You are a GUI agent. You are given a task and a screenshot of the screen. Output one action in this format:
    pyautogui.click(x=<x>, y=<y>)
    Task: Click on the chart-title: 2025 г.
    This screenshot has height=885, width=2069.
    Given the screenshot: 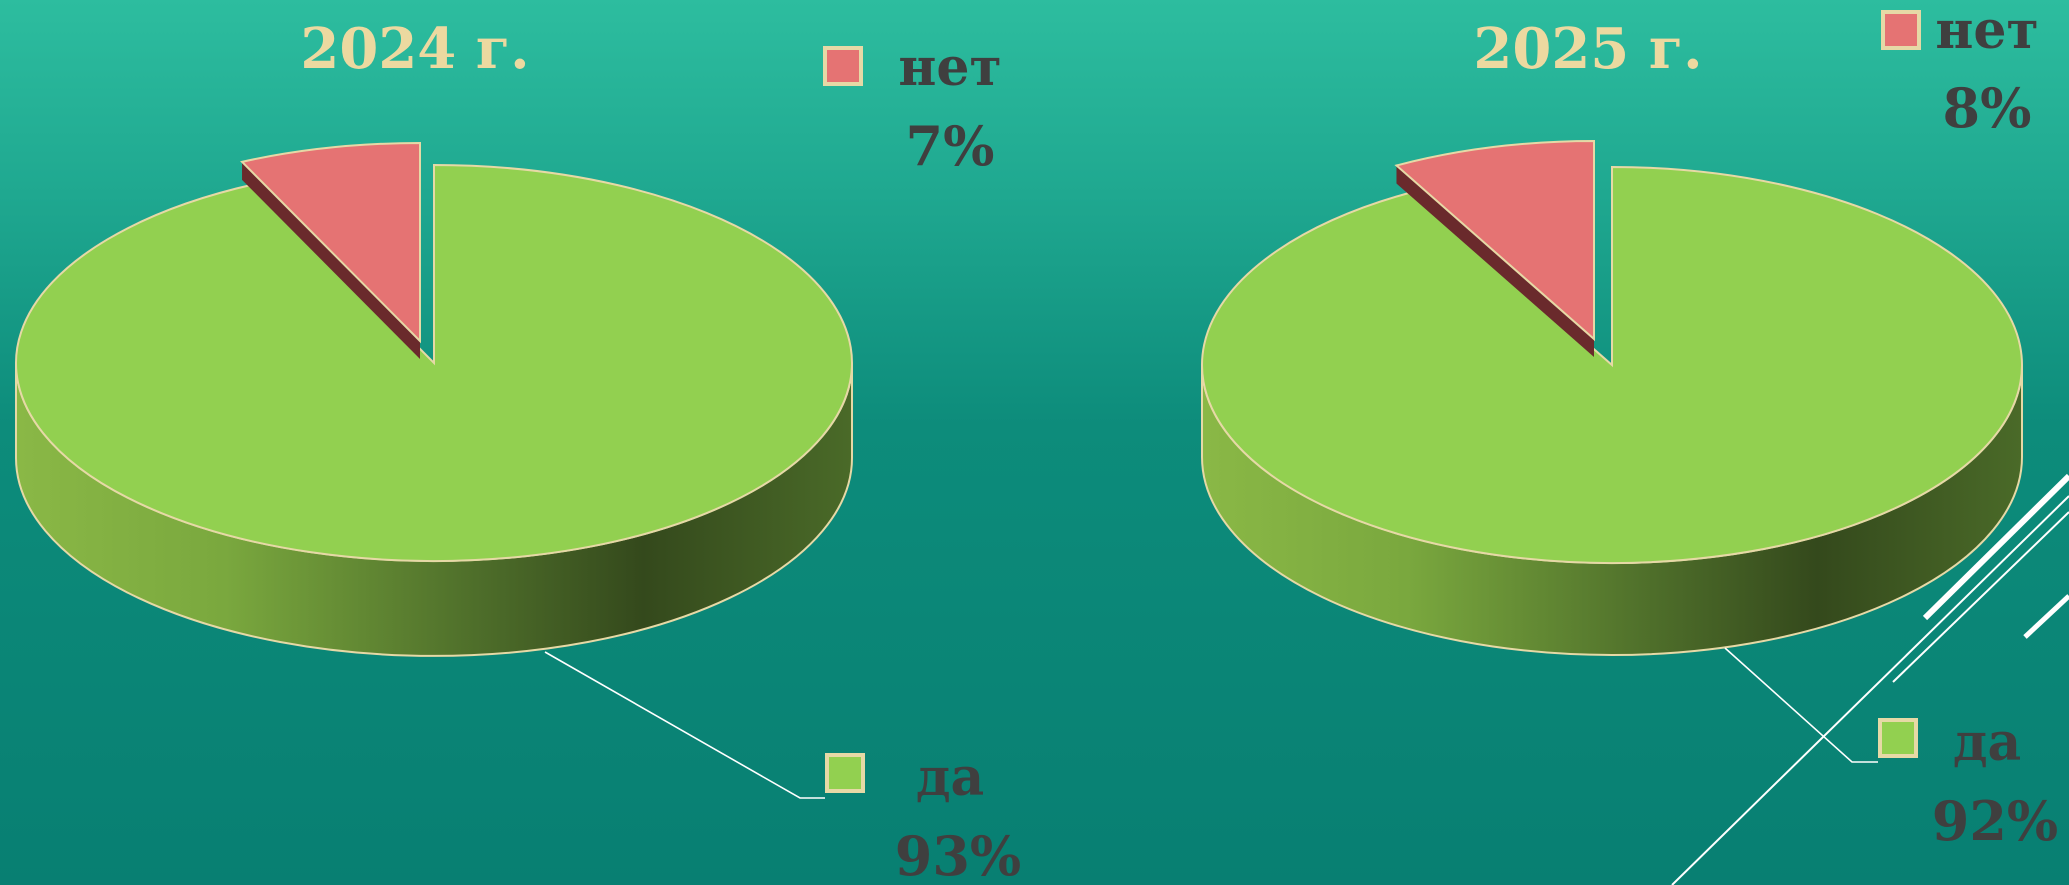 What is the action you would take?
    pyautogui.click(x=1587, y=49)
    